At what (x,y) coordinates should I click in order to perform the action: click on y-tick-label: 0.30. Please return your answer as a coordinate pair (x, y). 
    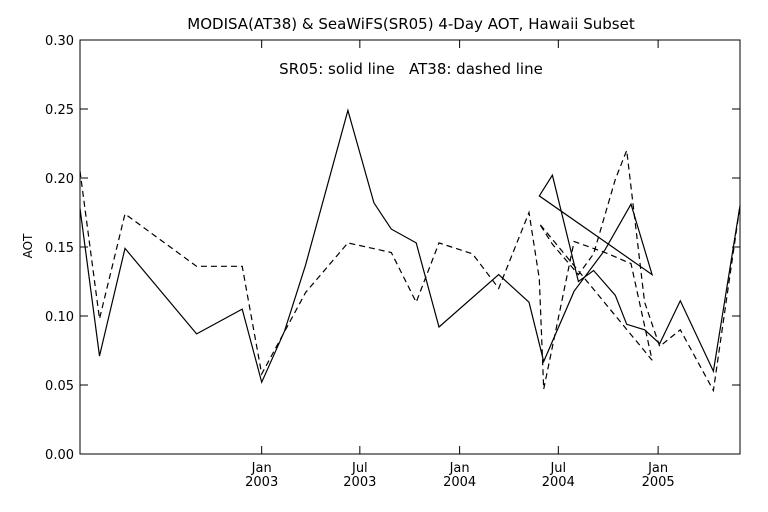
    Looking at the image, I should click on (59, 41).